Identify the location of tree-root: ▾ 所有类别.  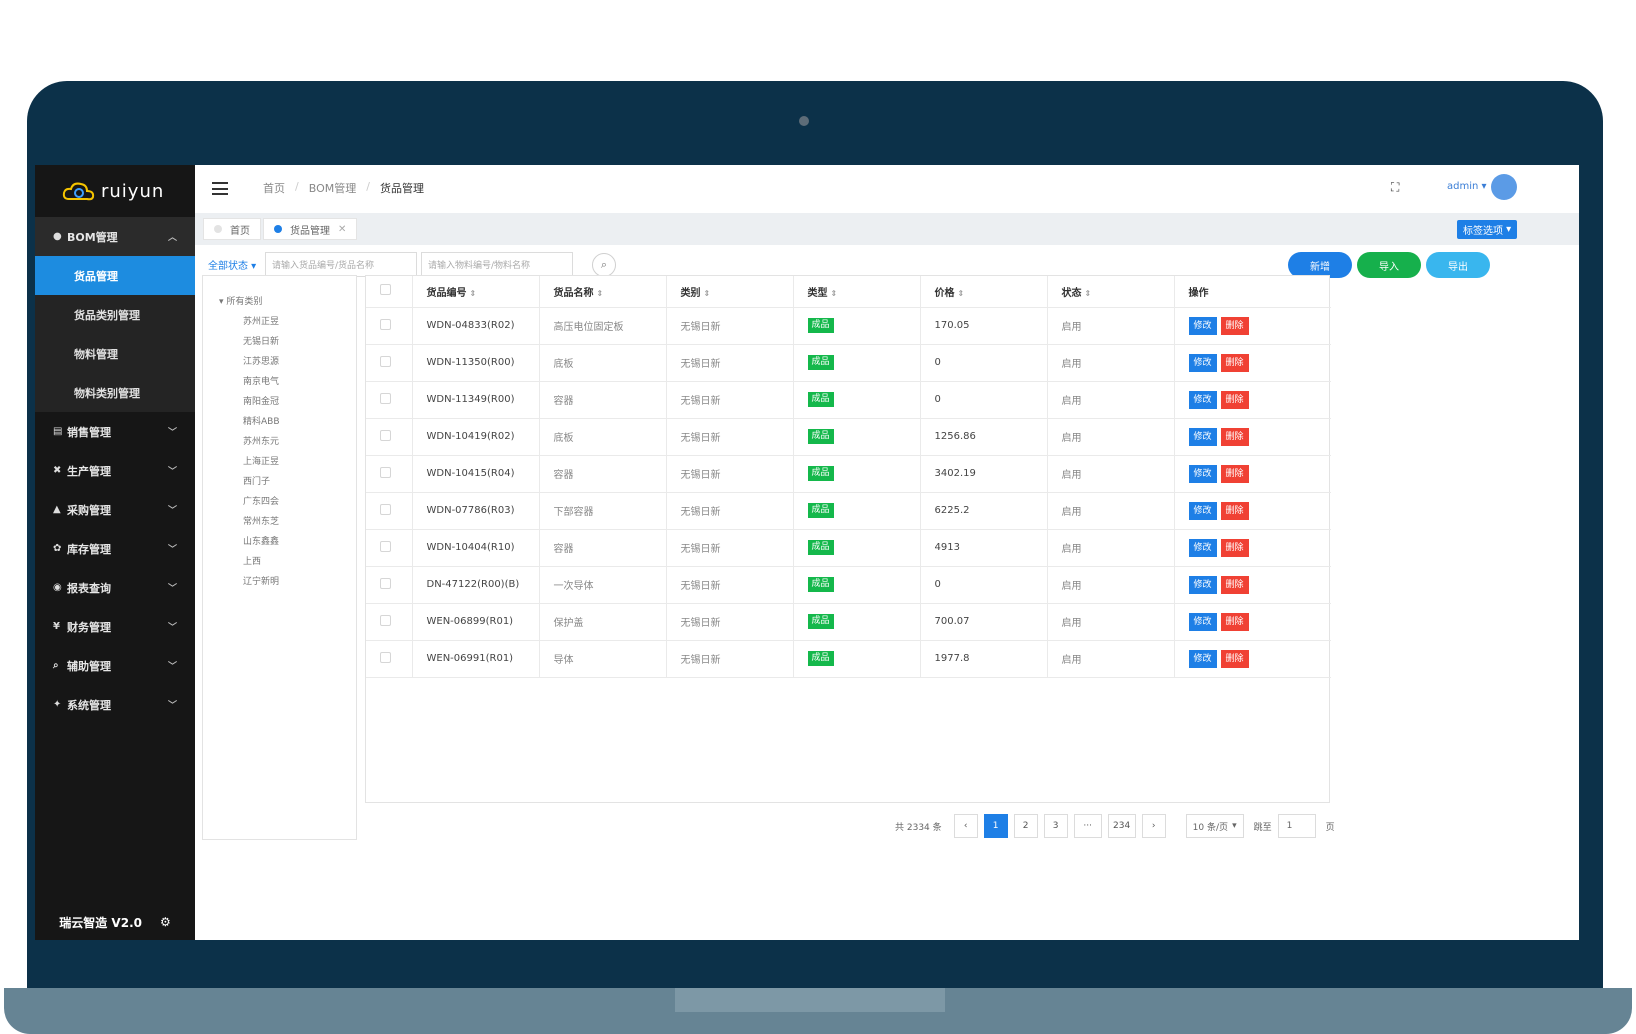
(240, 300).